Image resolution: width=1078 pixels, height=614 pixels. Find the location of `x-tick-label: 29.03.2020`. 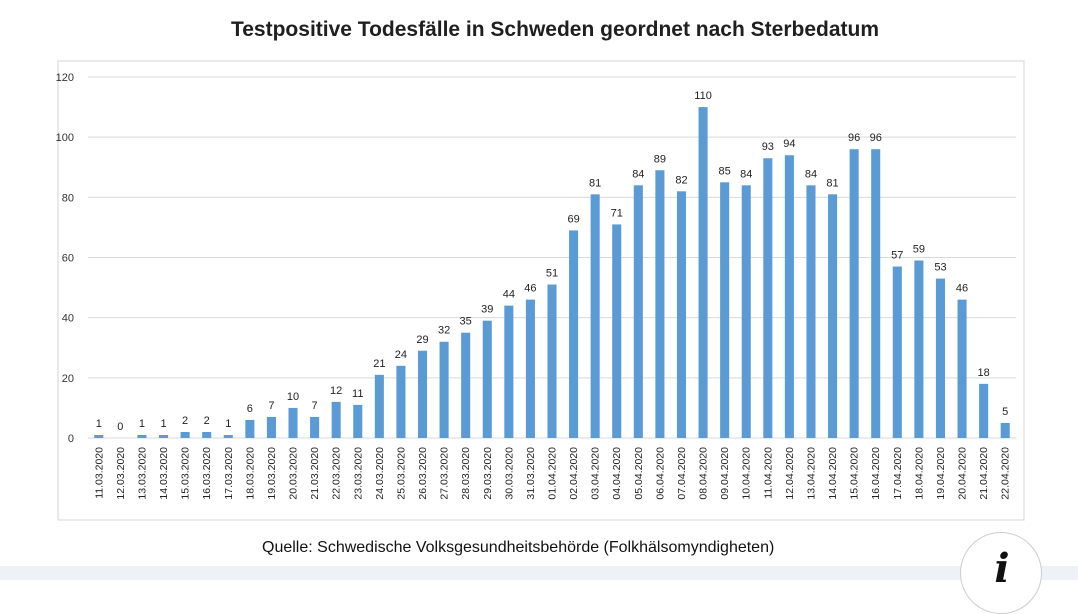

x-tick-label: 29.03.2020 is located at coordinates (488, 473).